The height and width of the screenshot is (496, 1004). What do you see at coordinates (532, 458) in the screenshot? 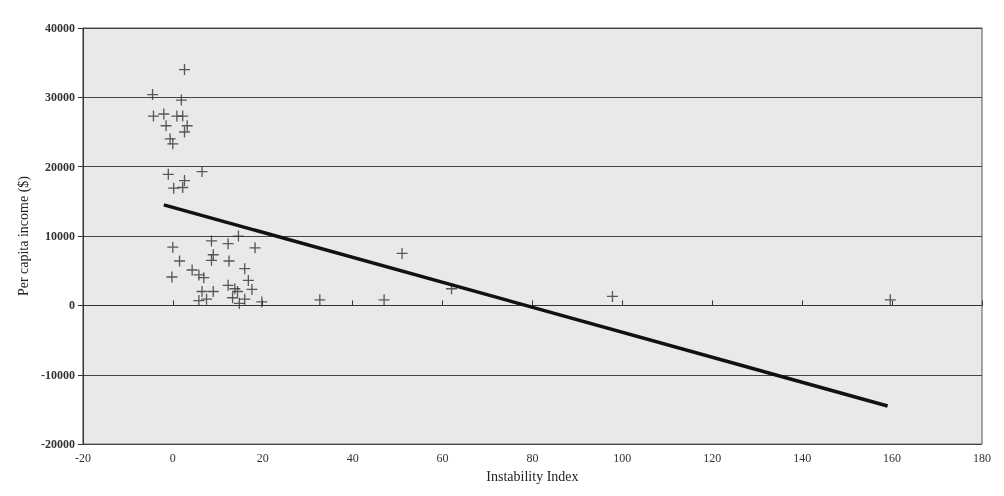
I see `x-tick-label: 80` at bounding box center [532, 458].